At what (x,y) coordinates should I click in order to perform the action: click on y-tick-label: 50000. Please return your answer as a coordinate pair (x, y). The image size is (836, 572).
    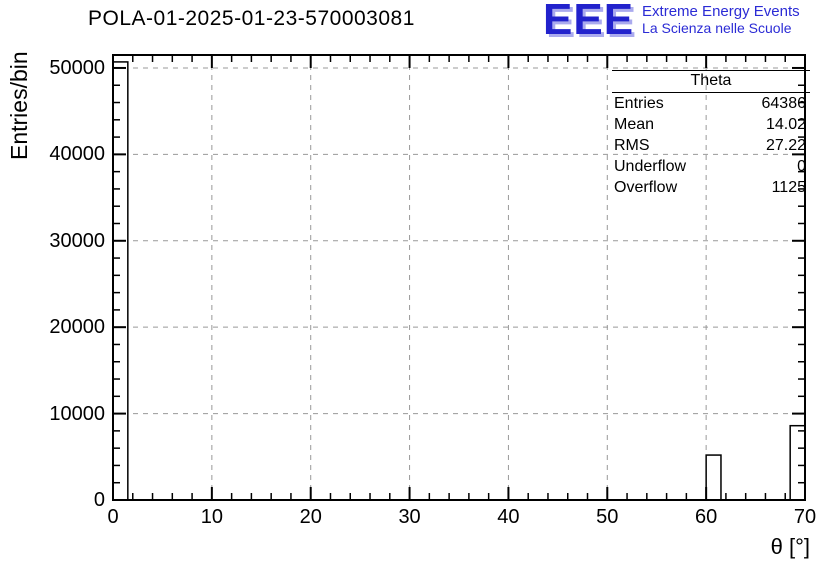
    Looking at the image, I should click on (77, 67).